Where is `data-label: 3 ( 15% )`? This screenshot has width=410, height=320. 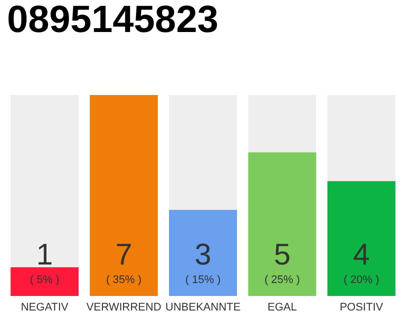 data-label: 3 ( 15% ) is located at coordinates (203, 262).